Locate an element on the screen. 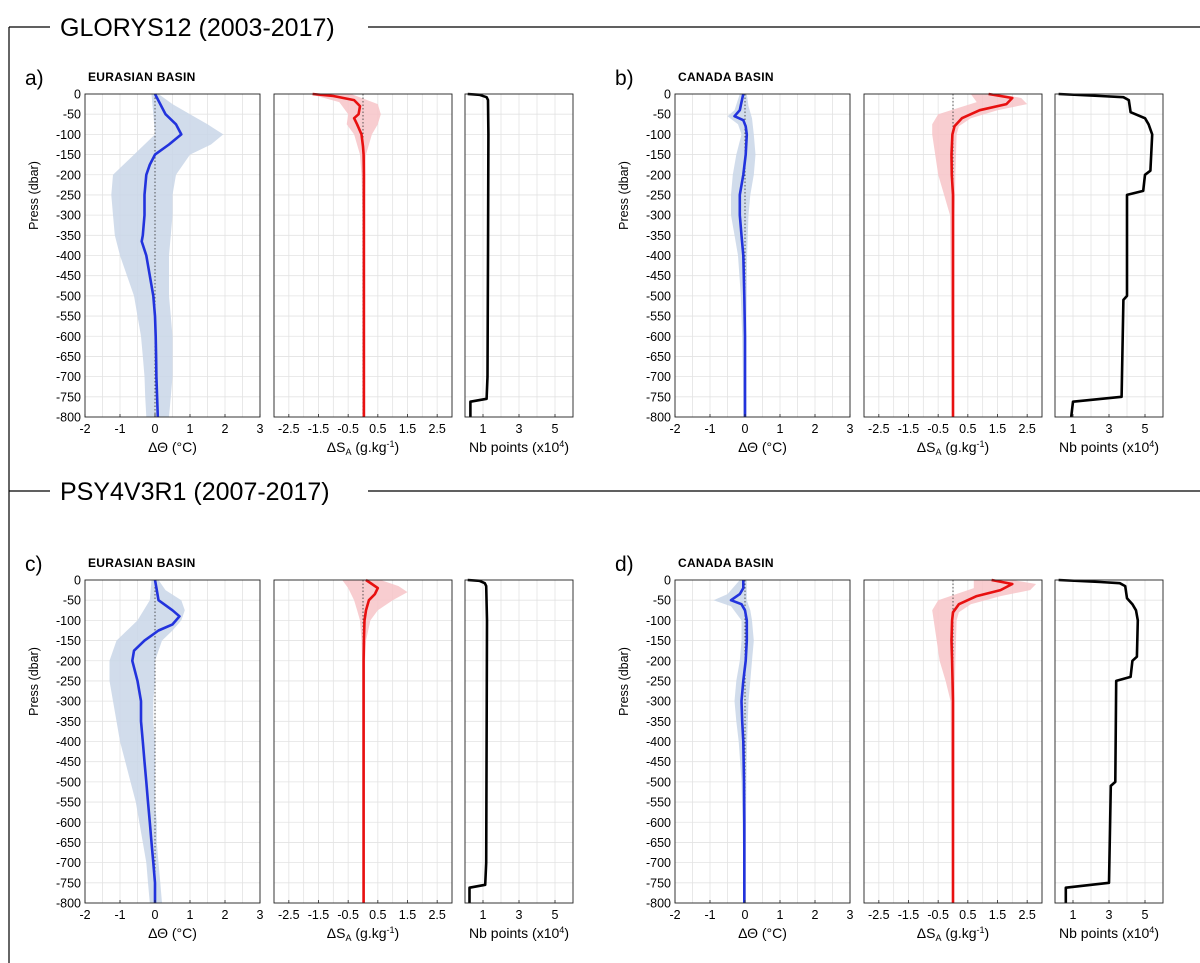  x-tick-label: 5 is located at coordinates (555, 915).